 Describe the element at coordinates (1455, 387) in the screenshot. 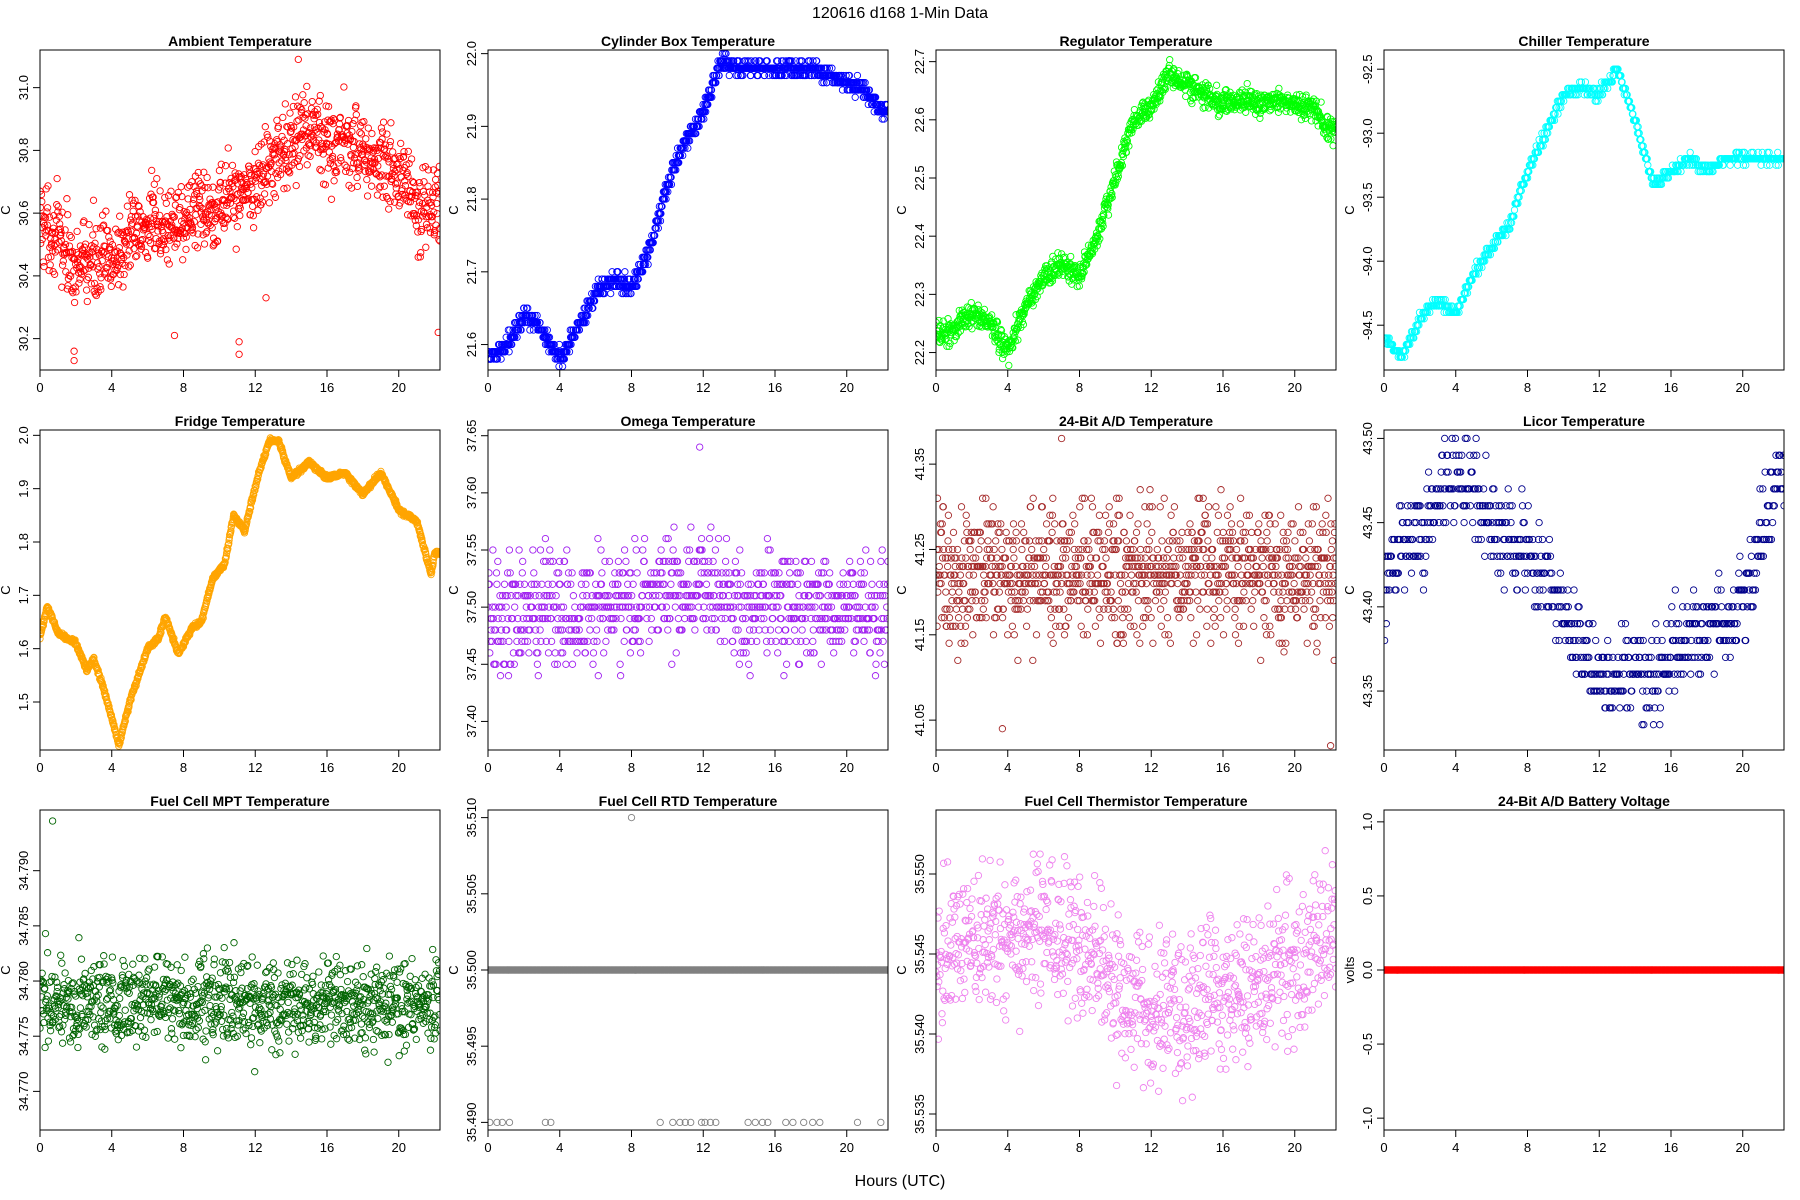

I see `x-tick-label: 4` at that location.